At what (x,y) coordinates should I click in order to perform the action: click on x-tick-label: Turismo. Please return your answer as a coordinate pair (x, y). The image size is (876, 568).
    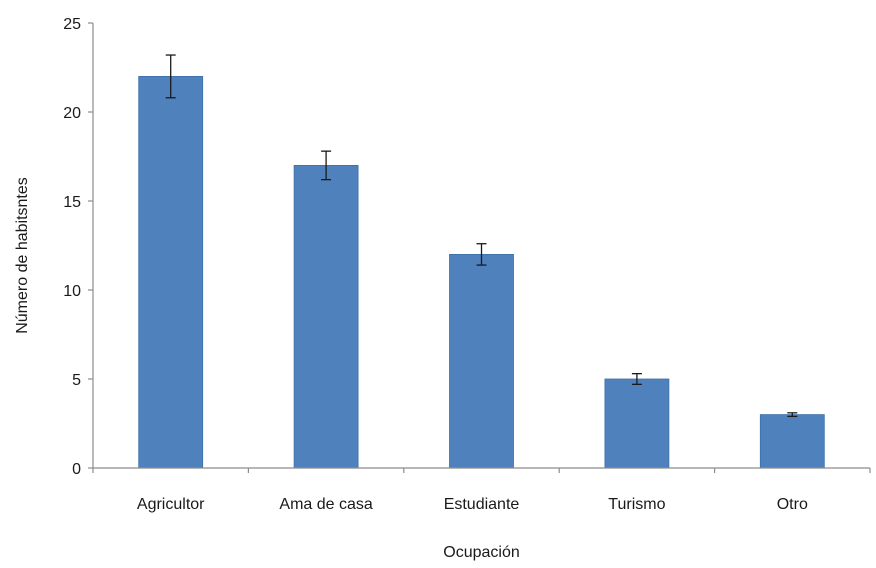
    Looking at the image, I should click on (636, 504).